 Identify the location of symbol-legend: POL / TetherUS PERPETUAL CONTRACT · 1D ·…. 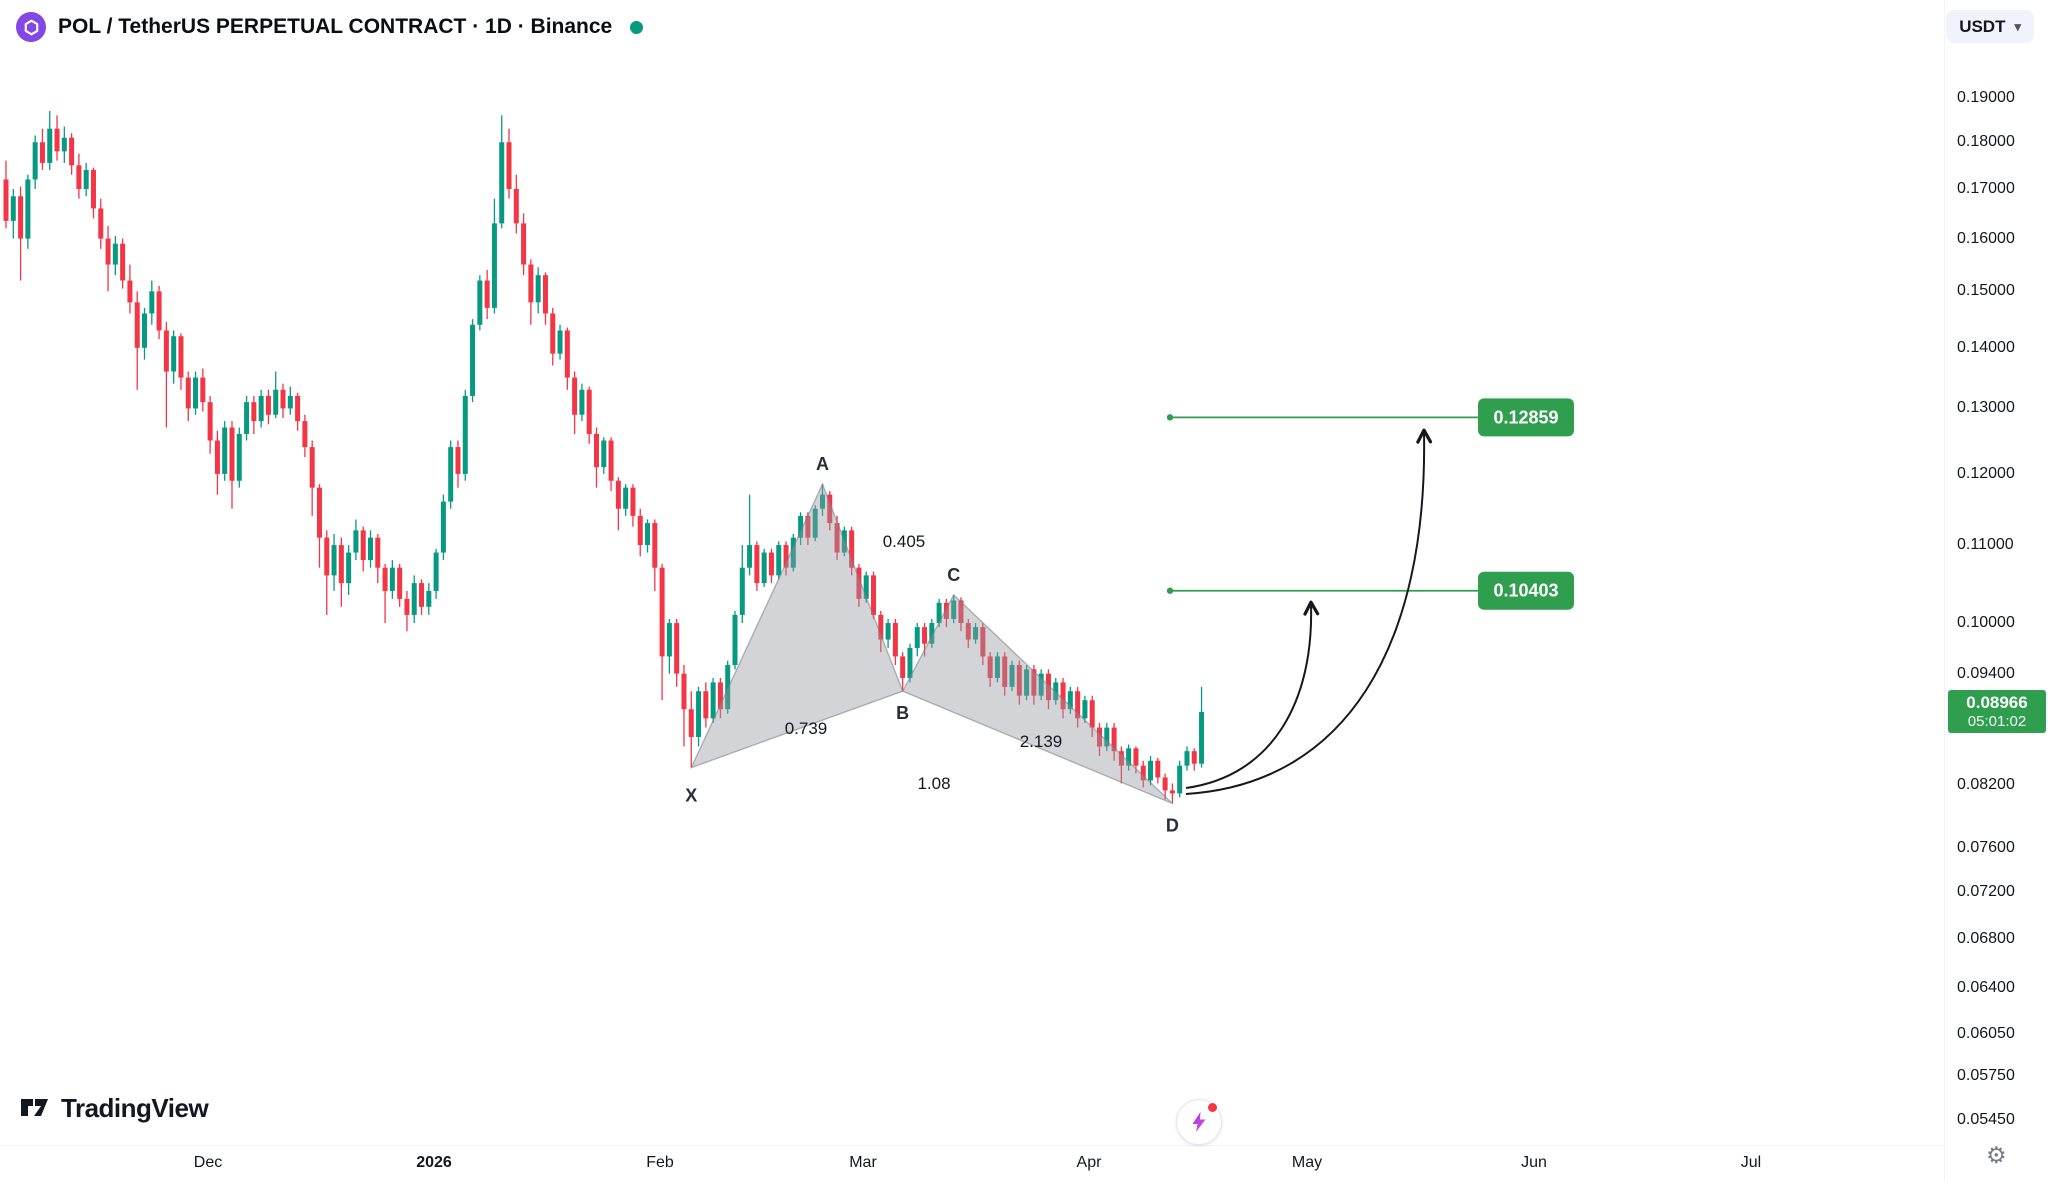
(330, 27).